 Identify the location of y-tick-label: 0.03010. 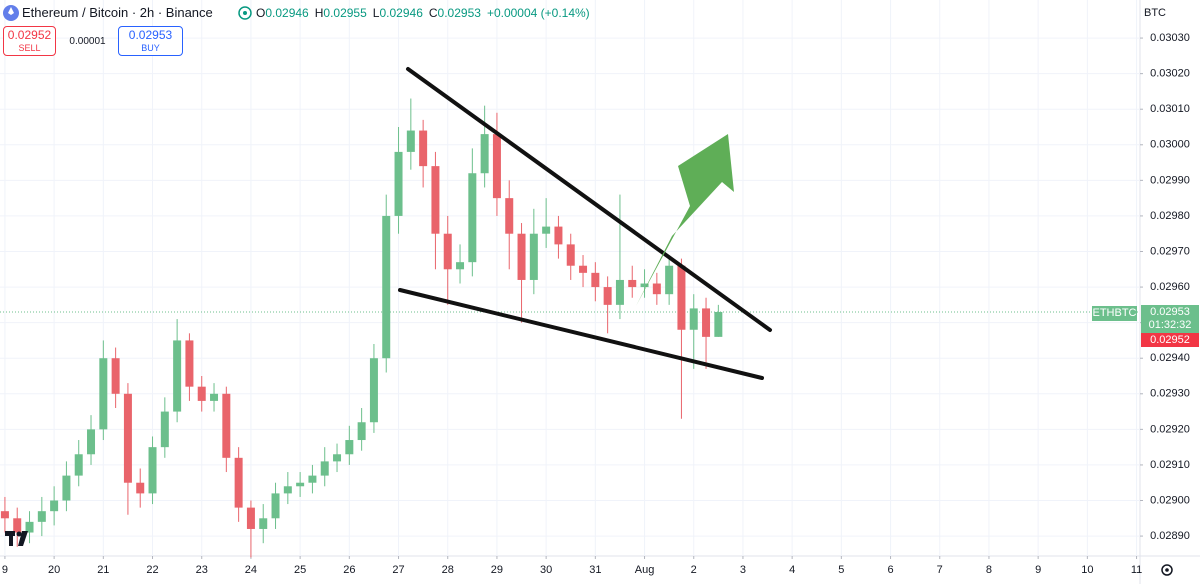
(1170, 109).